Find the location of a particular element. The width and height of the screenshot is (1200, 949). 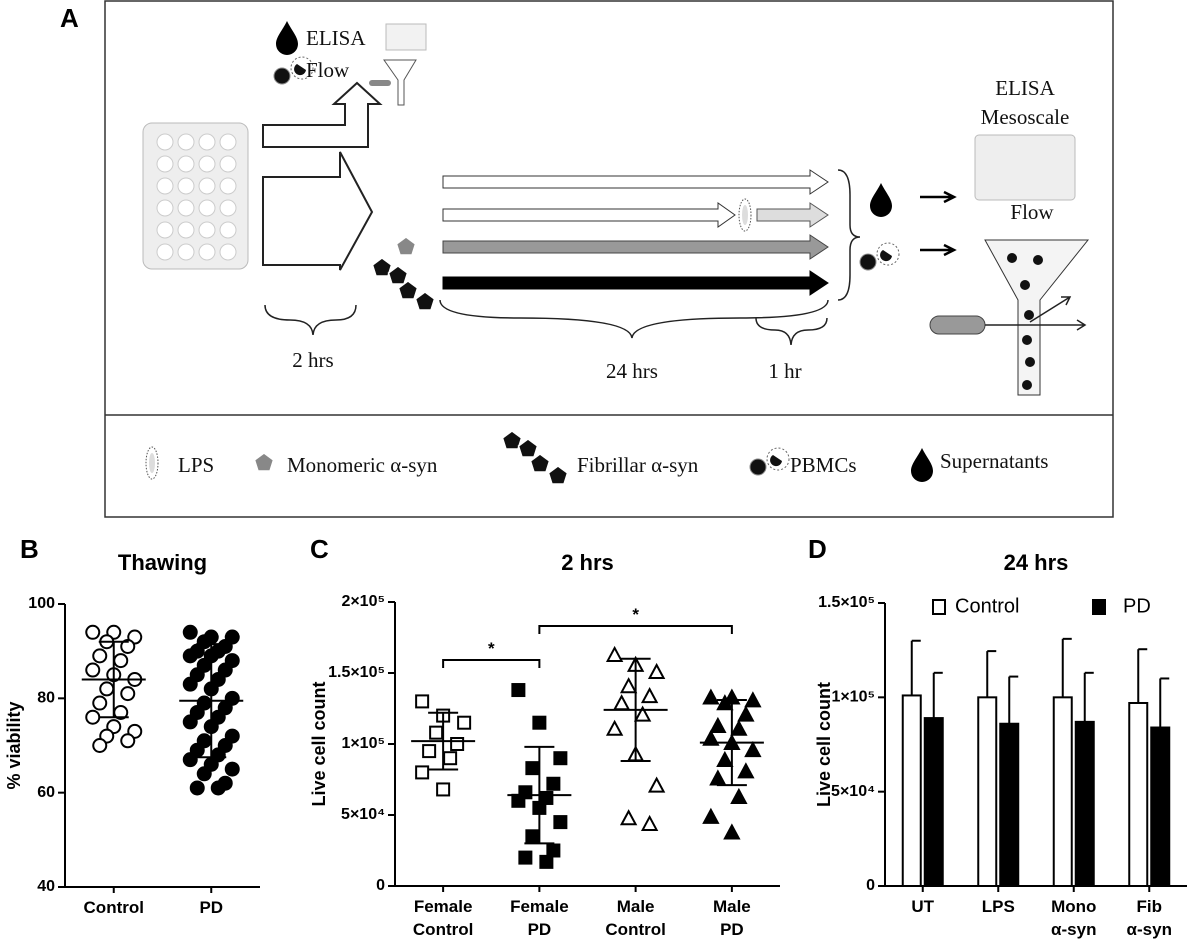

y-axis-label: % viability is located at coordinates (14, 745).